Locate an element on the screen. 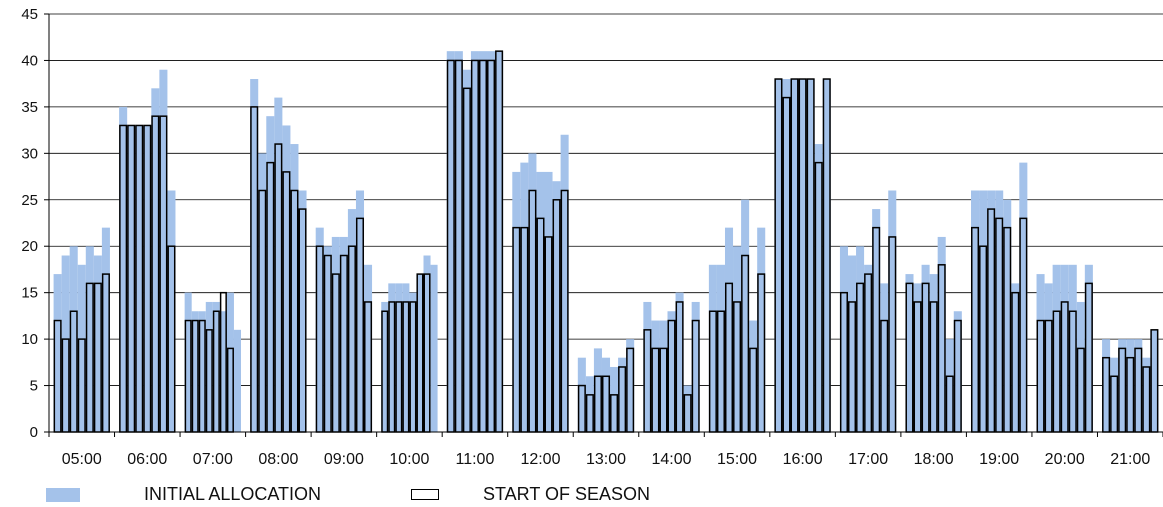  x-tick-label: 08:00 is located at coordinates (278, 459).